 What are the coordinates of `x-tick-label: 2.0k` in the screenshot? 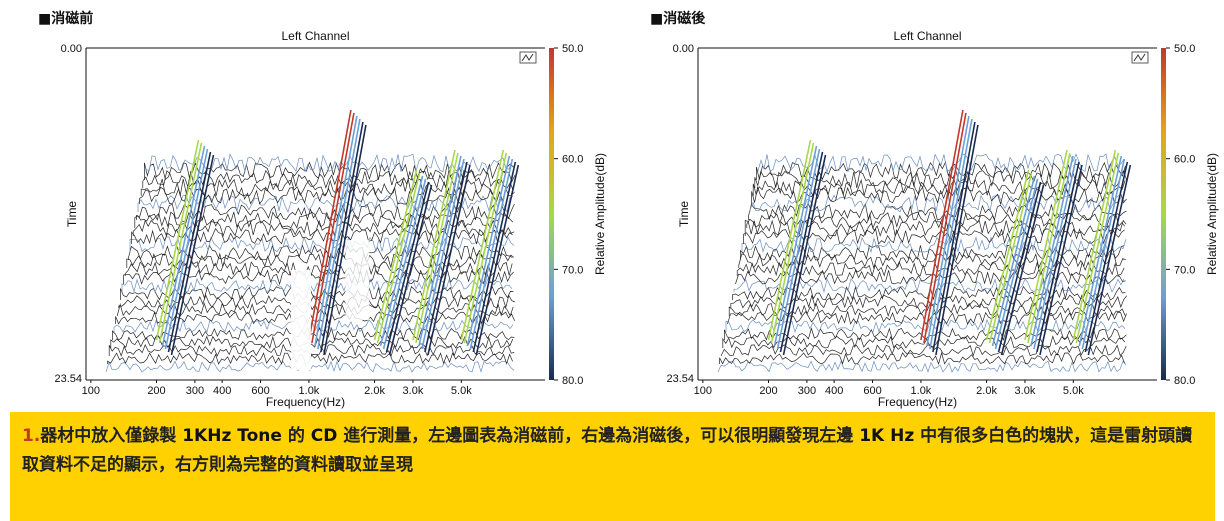 It's located at (374, 391).